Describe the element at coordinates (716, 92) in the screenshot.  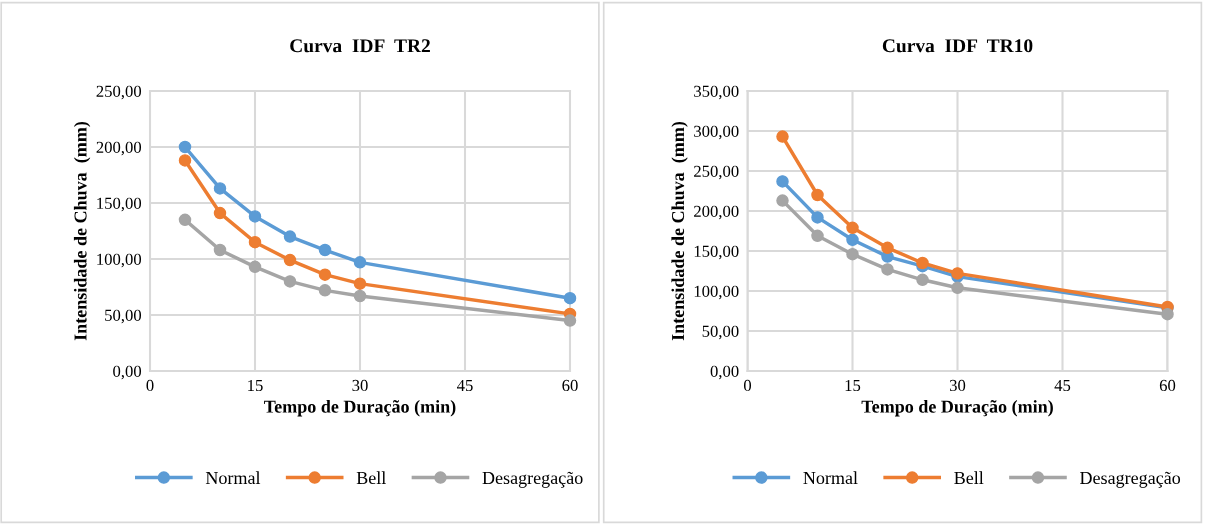
I see `y-tick-label: 350,00` at that location.